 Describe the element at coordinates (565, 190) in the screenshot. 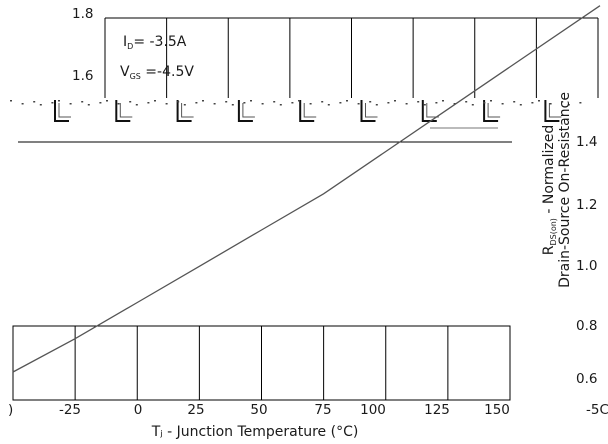

I see `svg-text: Drain-Source On-Resistance` at that location.